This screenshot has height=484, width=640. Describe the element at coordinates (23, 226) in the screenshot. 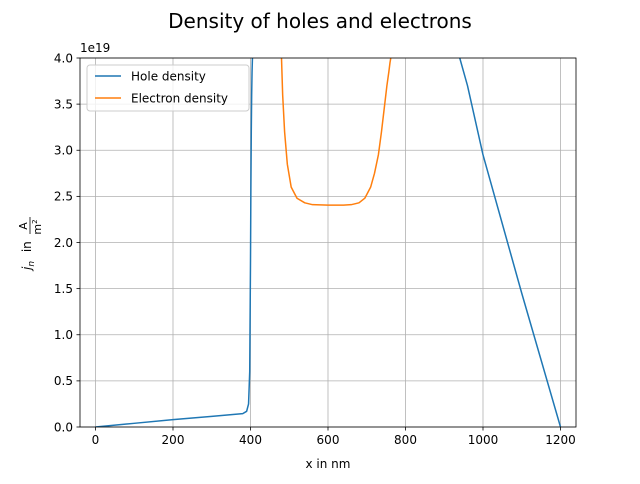

I see `y-axis-label-unit-numerator: A` at that location.